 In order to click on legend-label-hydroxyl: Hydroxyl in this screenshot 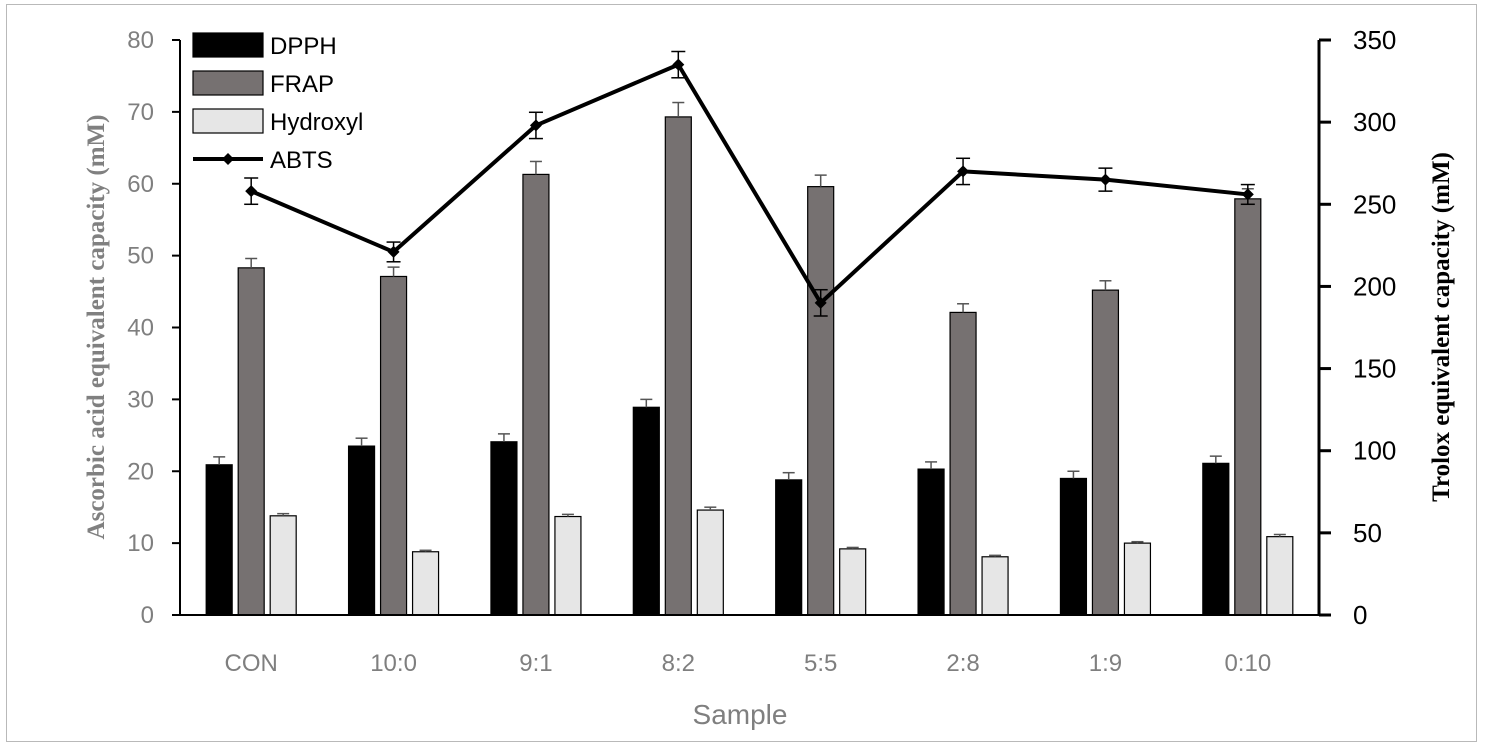, I will do `click(316, 122)`.